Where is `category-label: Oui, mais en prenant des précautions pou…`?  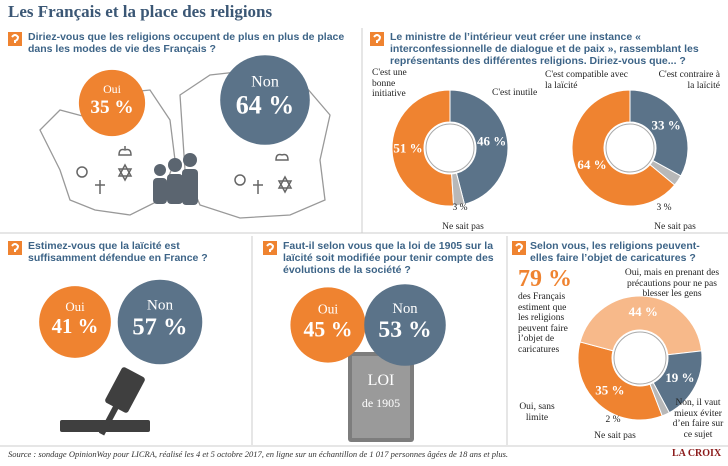
category-label: Oui, mais en prenant des précautions pou… is located at coordinates (672, 283).